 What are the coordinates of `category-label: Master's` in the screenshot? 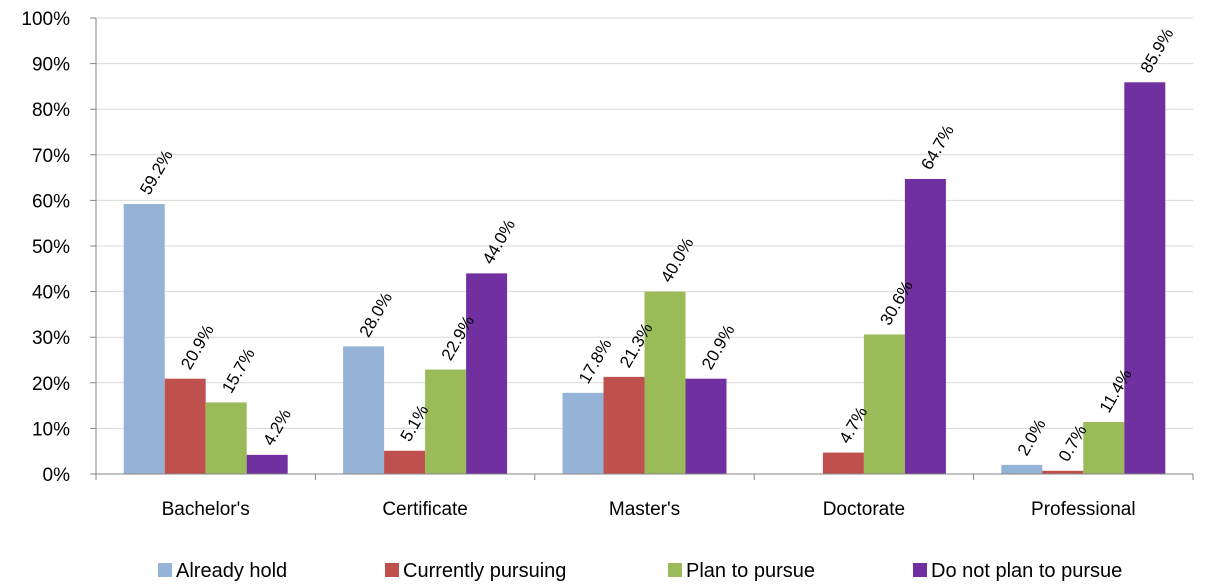 It's located at (644, 509).